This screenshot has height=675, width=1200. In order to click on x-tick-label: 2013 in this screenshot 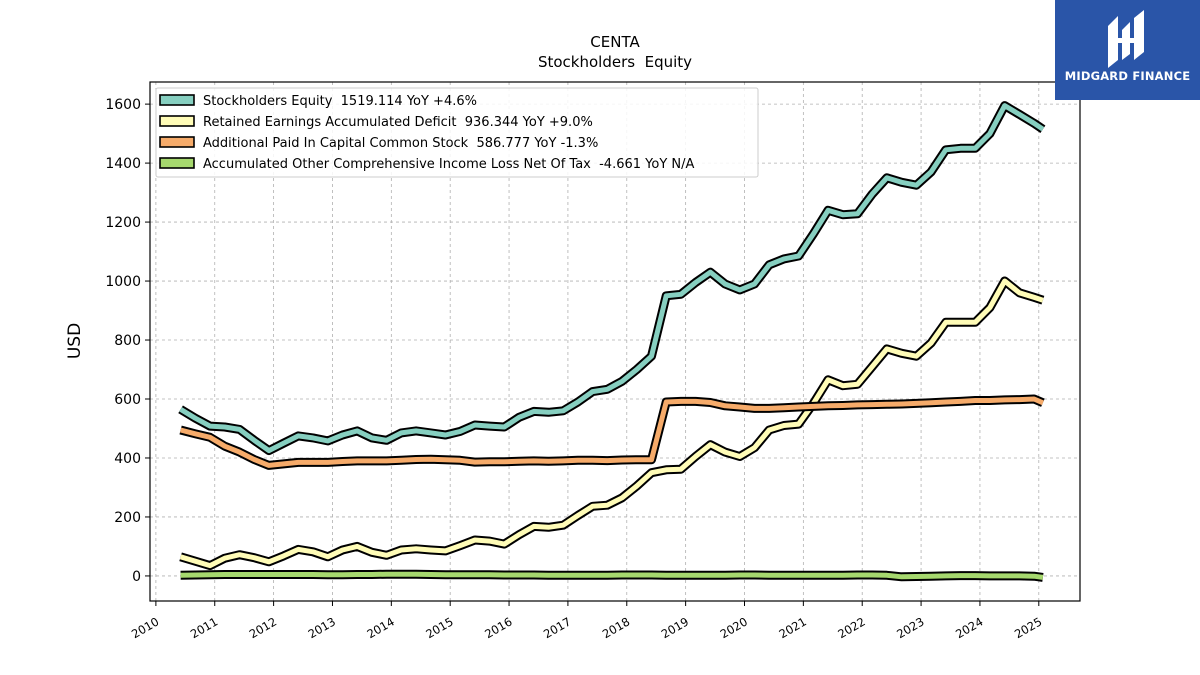, I will do `click(322, 627)`.